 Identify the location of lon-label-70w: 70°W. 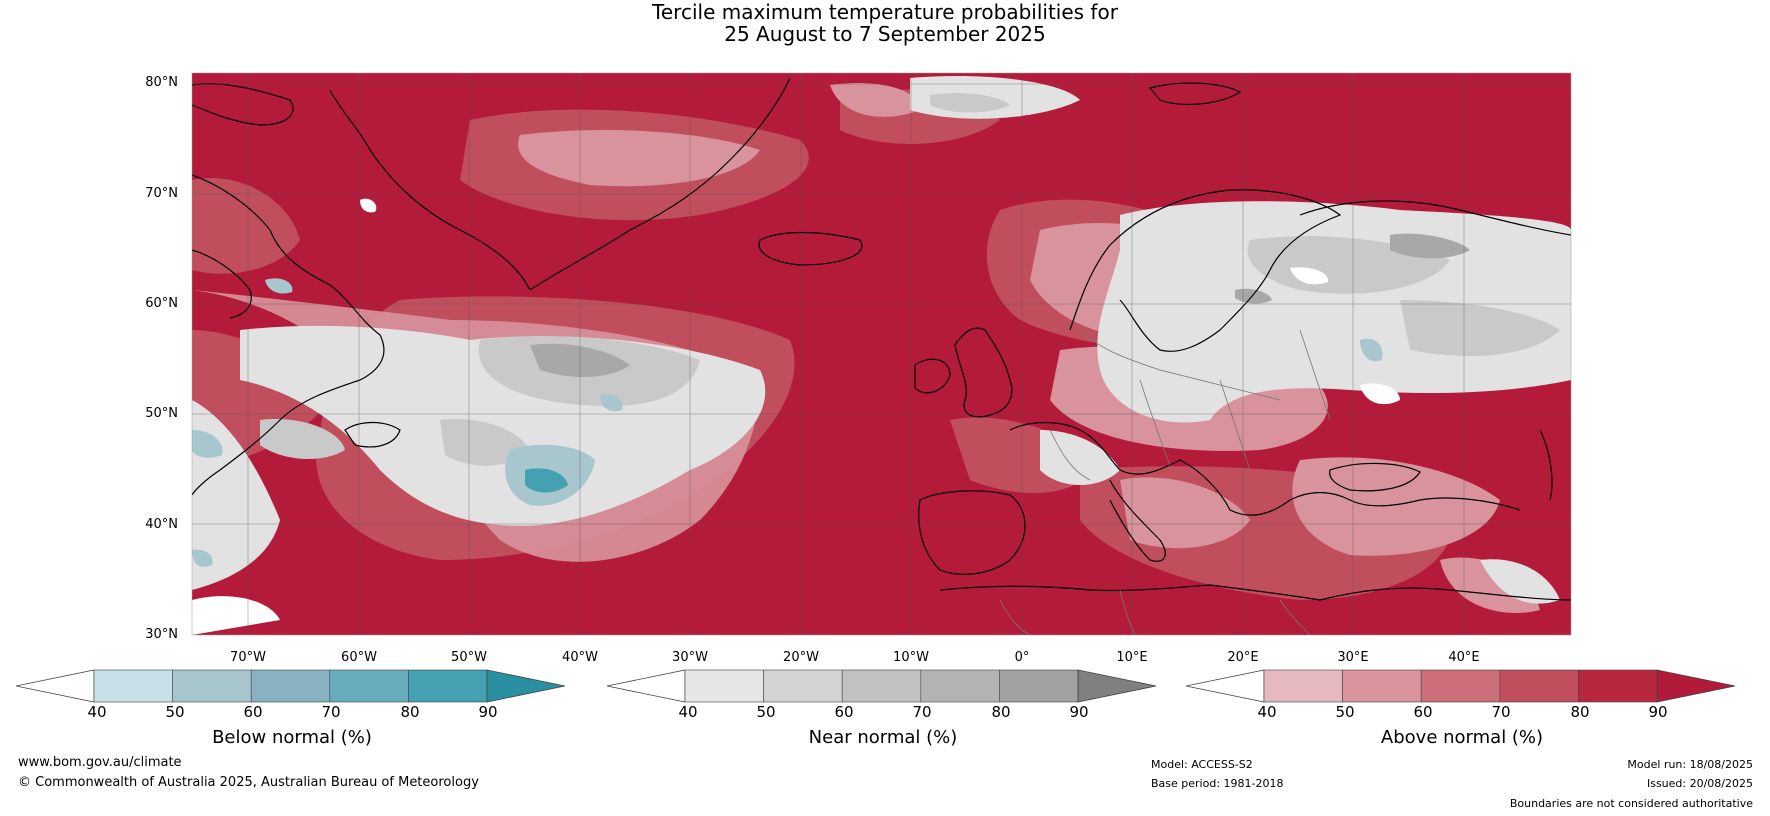
(248, 657).